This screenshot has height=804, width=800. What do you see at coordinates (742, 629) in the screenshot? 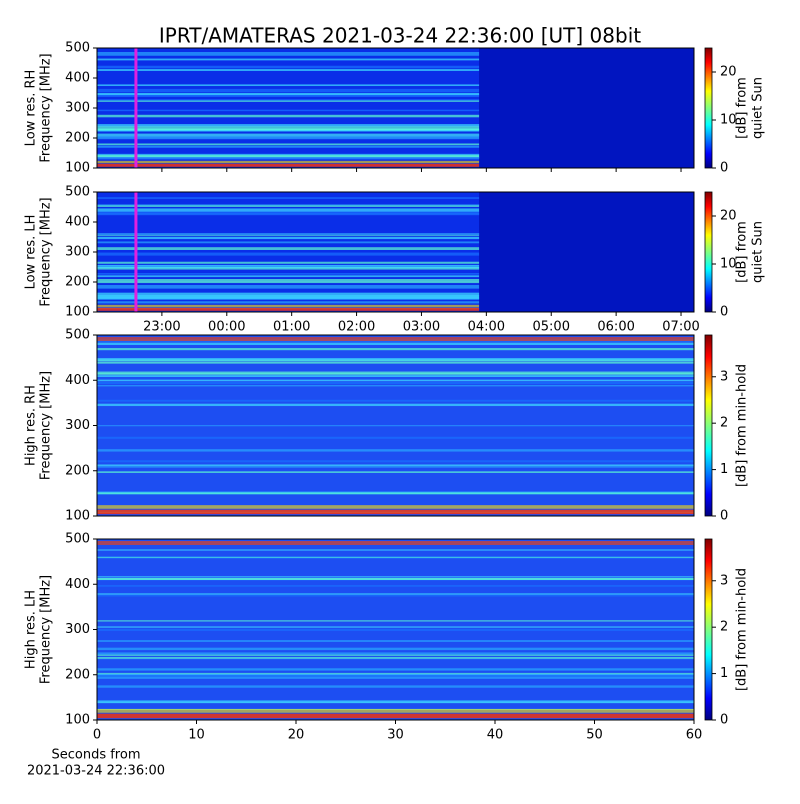
I see `colorbar-label: [dB] from min-hold` at bounding box center [742, 629].